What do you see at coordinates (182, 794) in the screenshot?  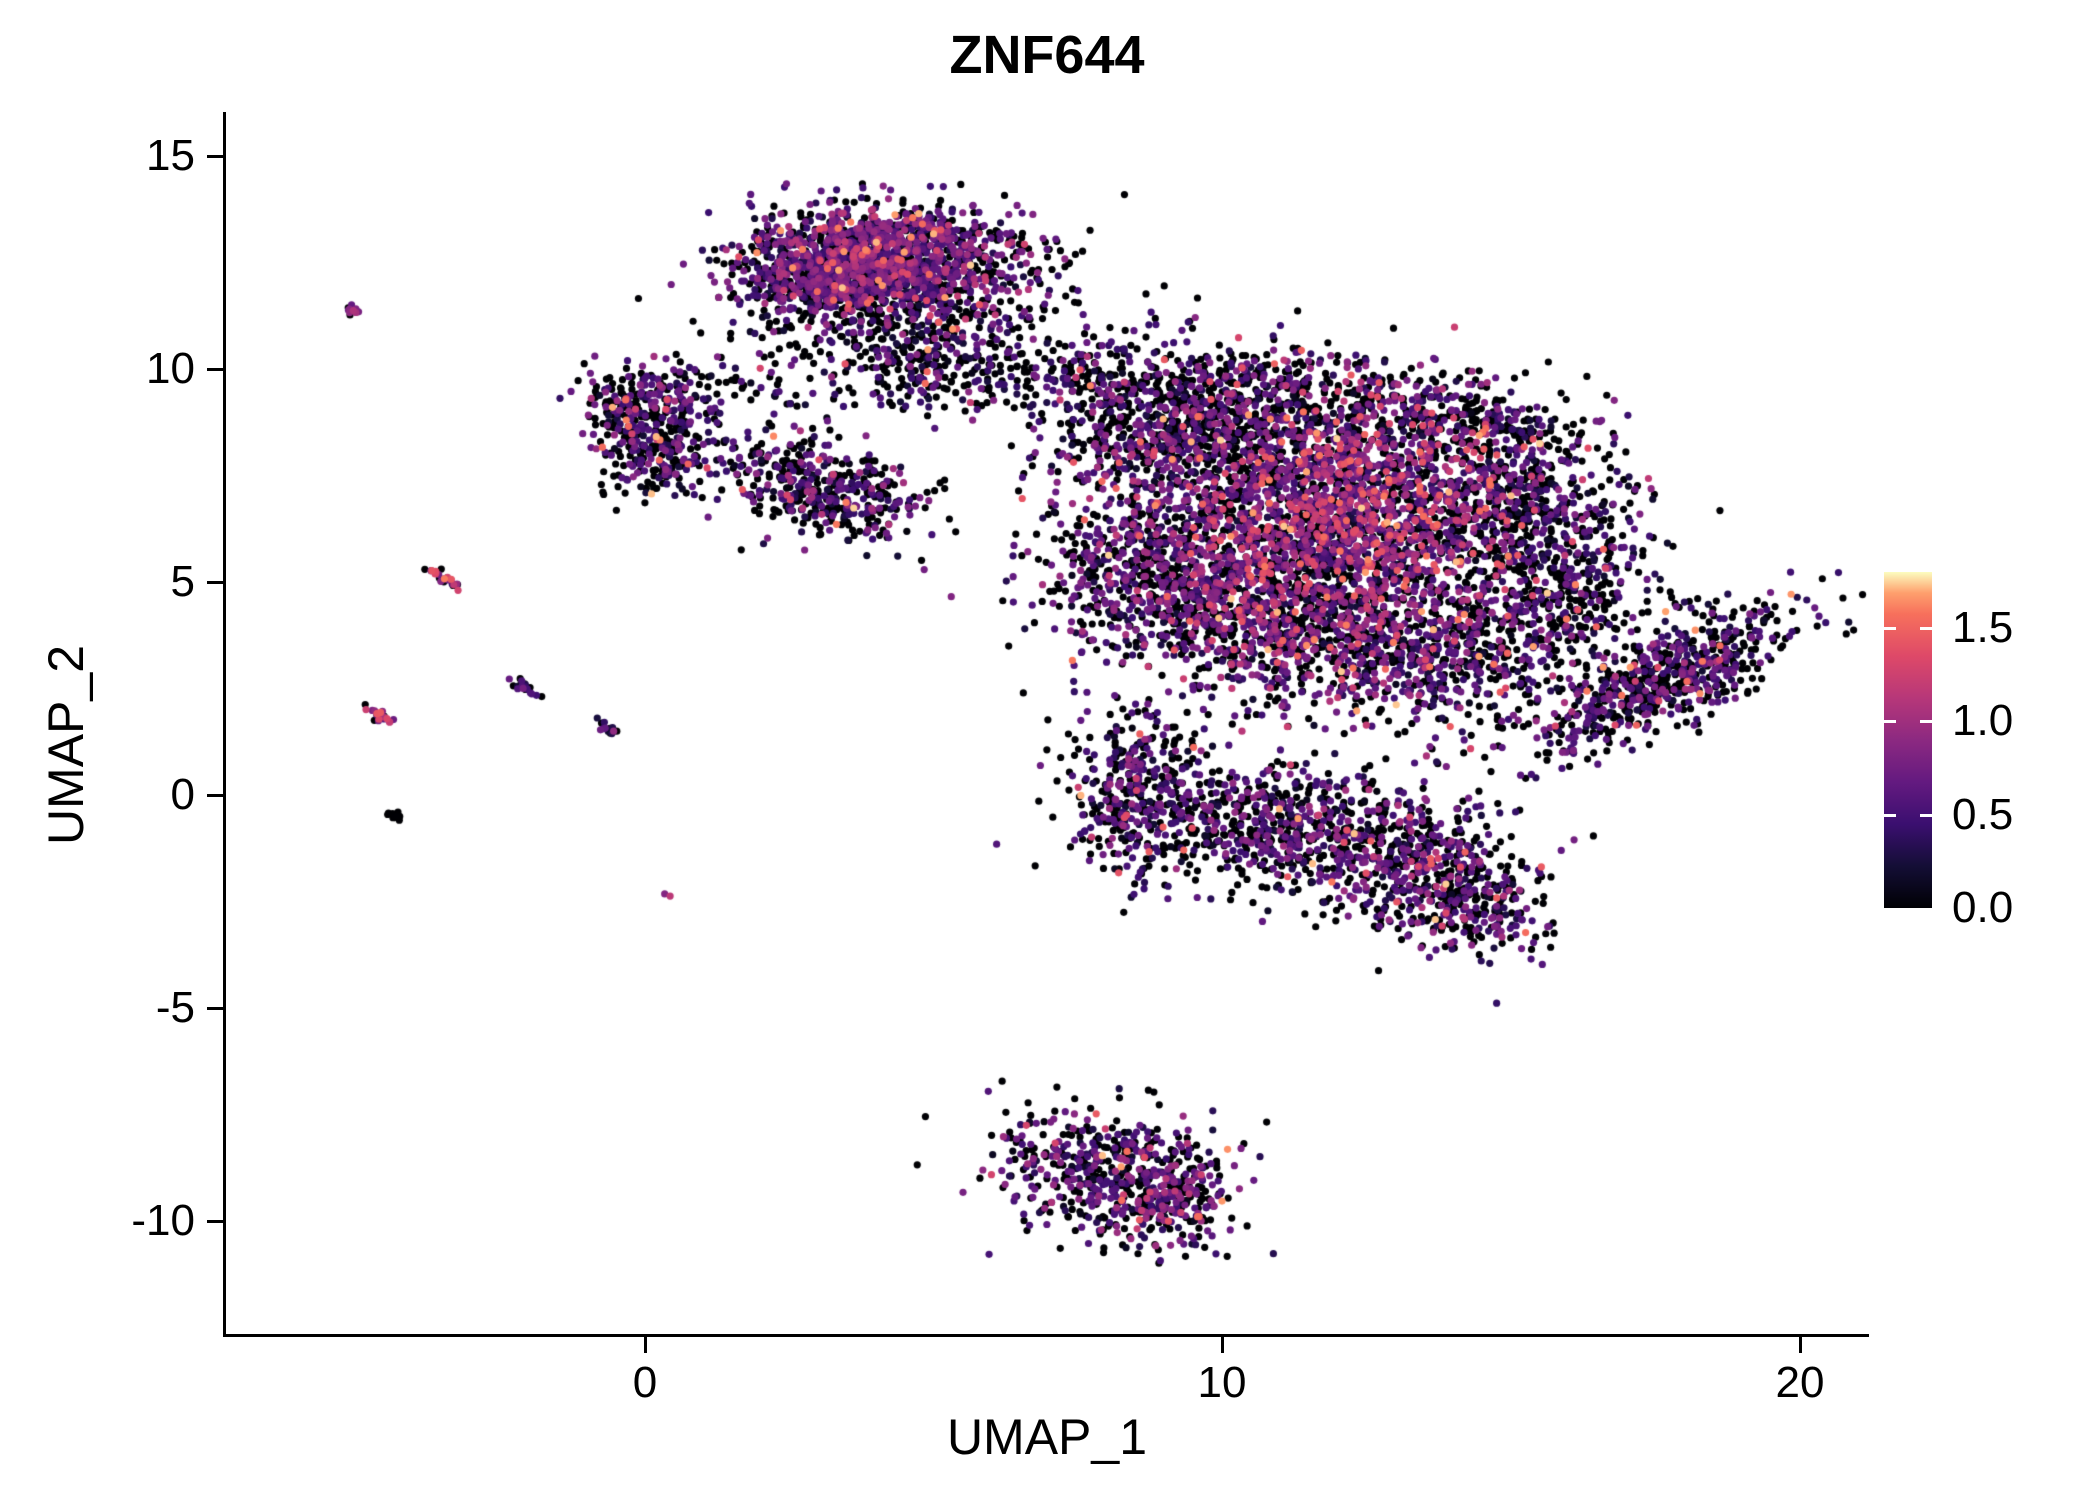 I see `y-tick-label-3: 0` at bounding box center [182, 794].